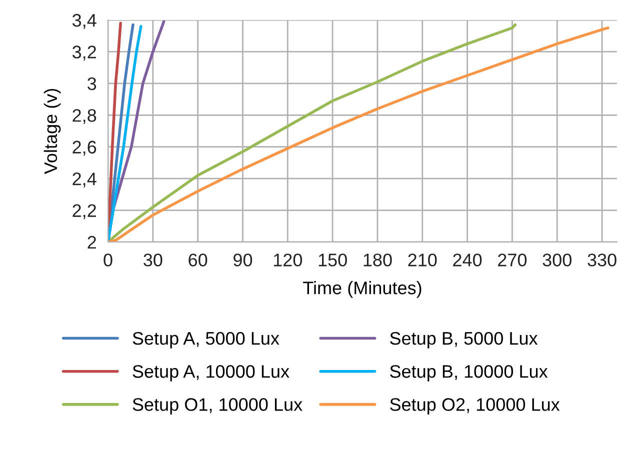 This screenshot has height=459, width=634. What do you see at coordinates (217, 406) in the screenshot?
I see `legend-label: Setup O1, 10000 Lux` at bounding box center [217, 406].